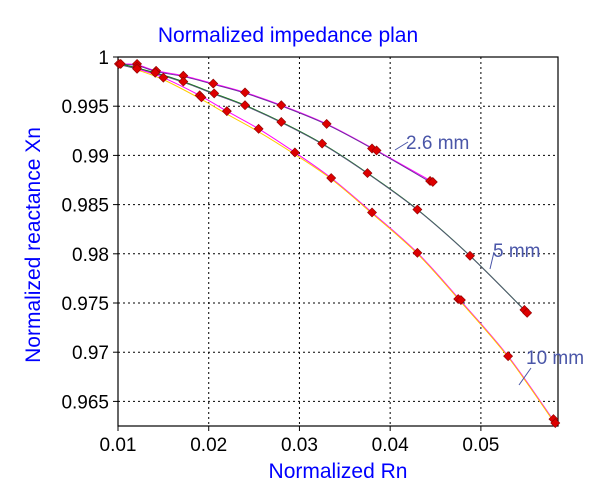 Image resolution: width=605 pixels, height=504 pixels. I want to click on y-tick-label: 1, so click(103, 58).